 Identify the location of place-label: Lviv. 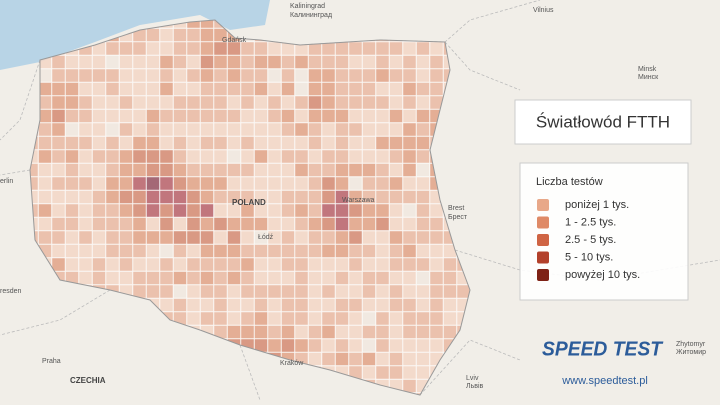
(472, 378).